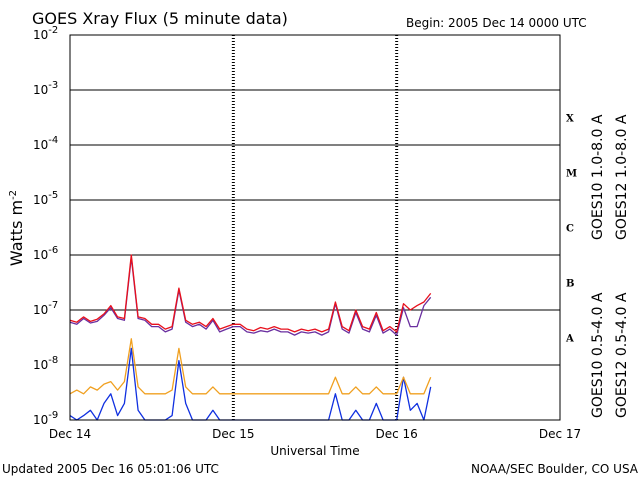 The width and height of the screenshot is (640, 480). I want to click on x-tick-label: Dec 15, so click(233, 434).